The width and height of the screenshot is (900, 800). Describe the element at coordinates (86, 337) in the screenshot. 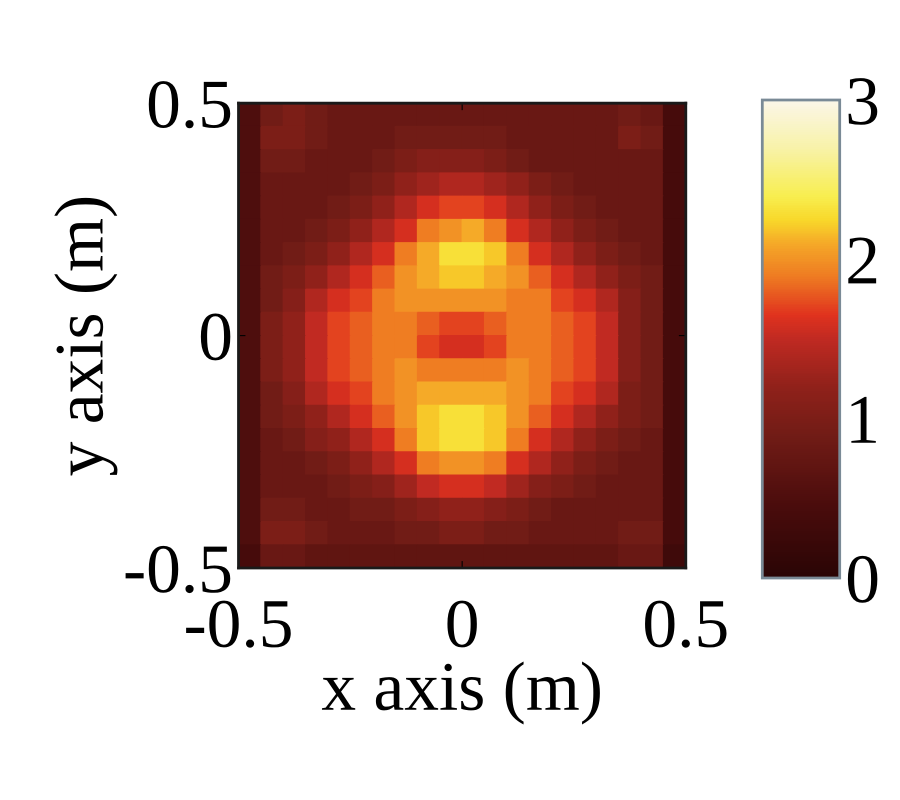

I see `y-axis-title: y axis (m)` at that location.